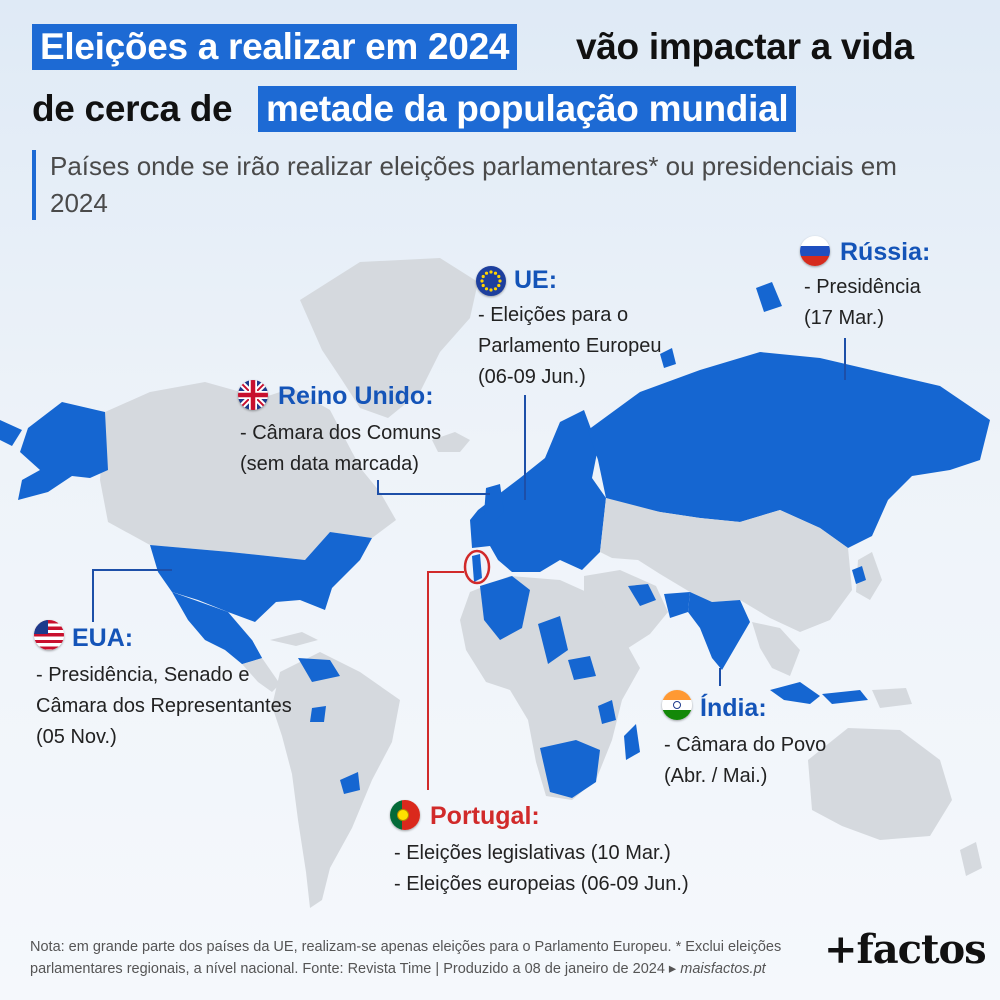 This screenshot has height=1000, width=1000. Describe the element at coordinates (433, 487) in the screenshot. I see `uk-leader` at that location.